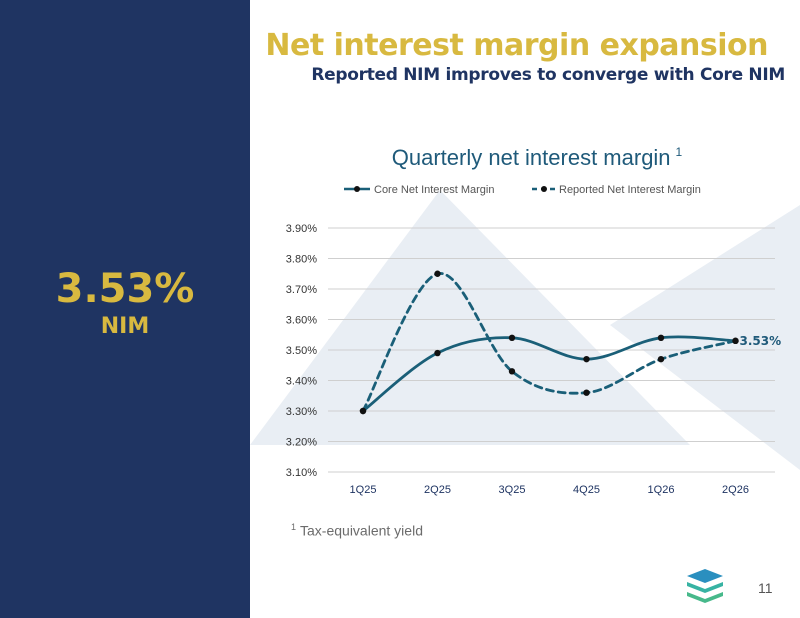  I want to click on legend-core-marker, so click(357, 189).